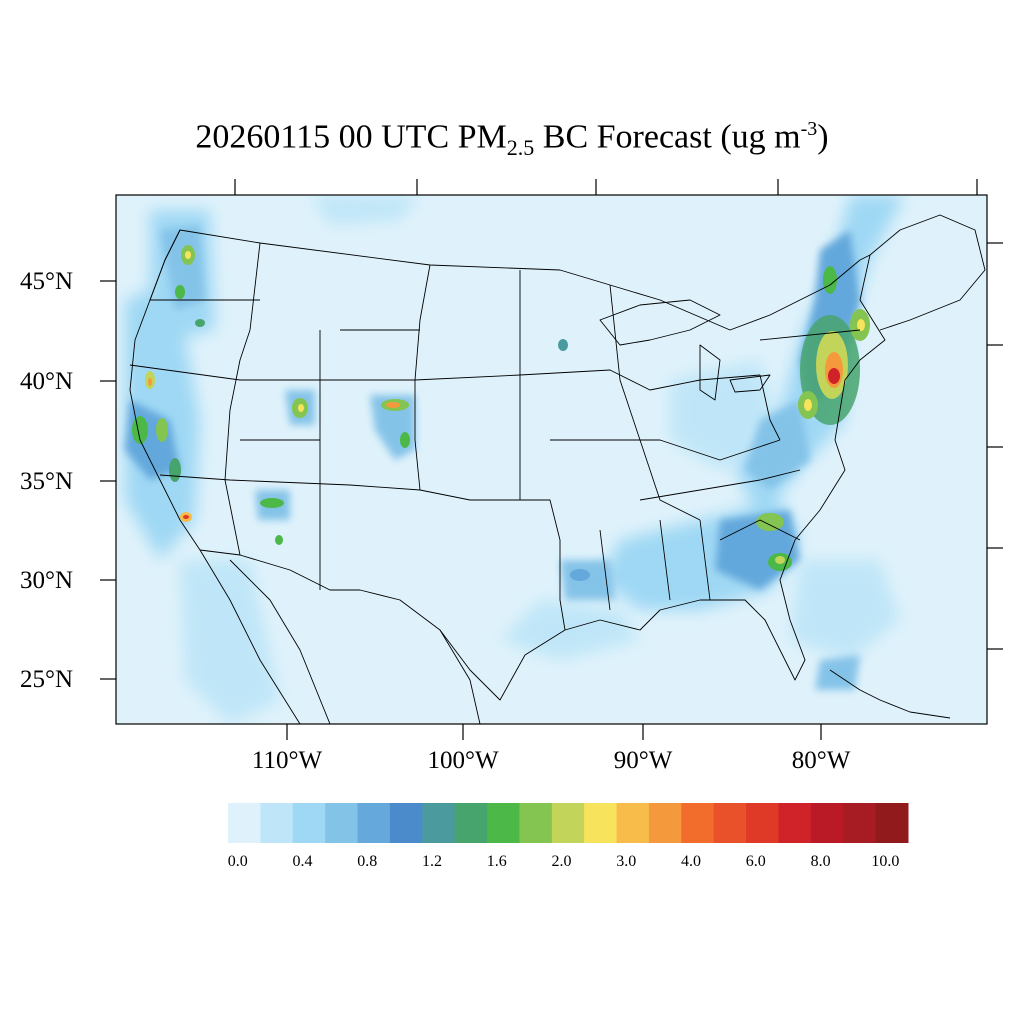  What do you see at coordinates (821, 760) in the screenshot?
I see `lon-label-80w: 80°W` at bounding box center [821, 760].